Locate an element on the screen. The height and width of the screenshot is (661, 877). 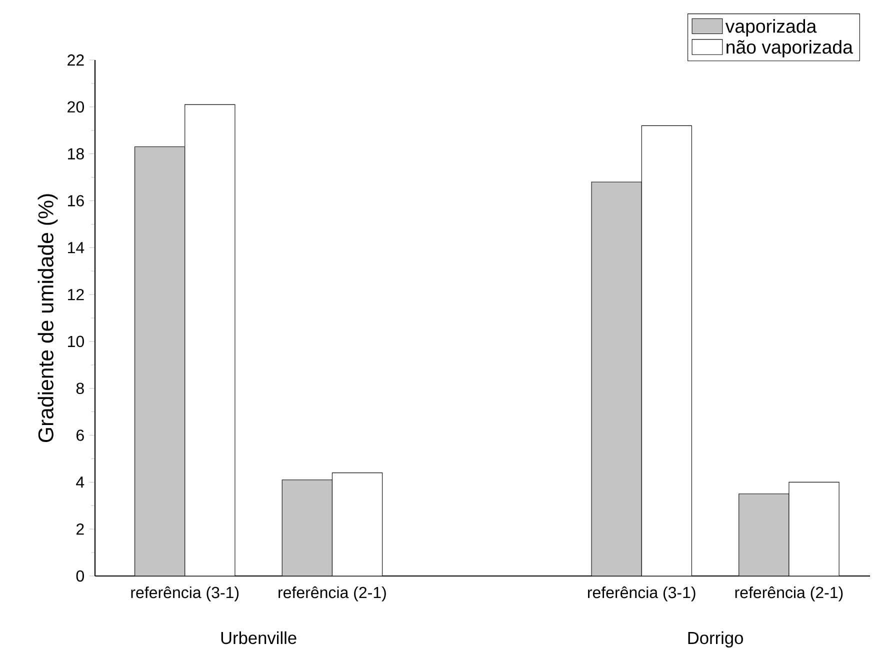
legend-label: não vaporizada is located at coordinates (789, 49).